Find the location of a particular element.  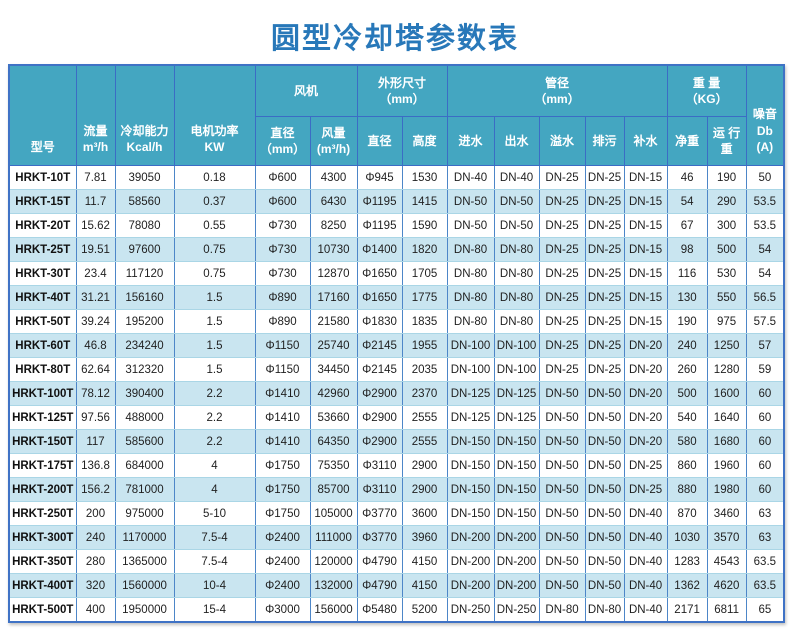

cell-motor-power: 0.37 is located at coordinates (214, 201).